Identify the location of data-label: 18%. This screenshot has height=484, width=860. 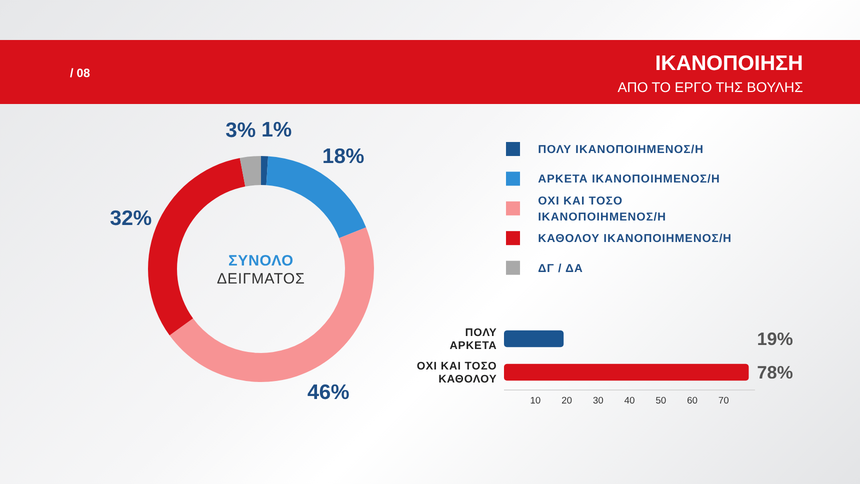
(343, 156).